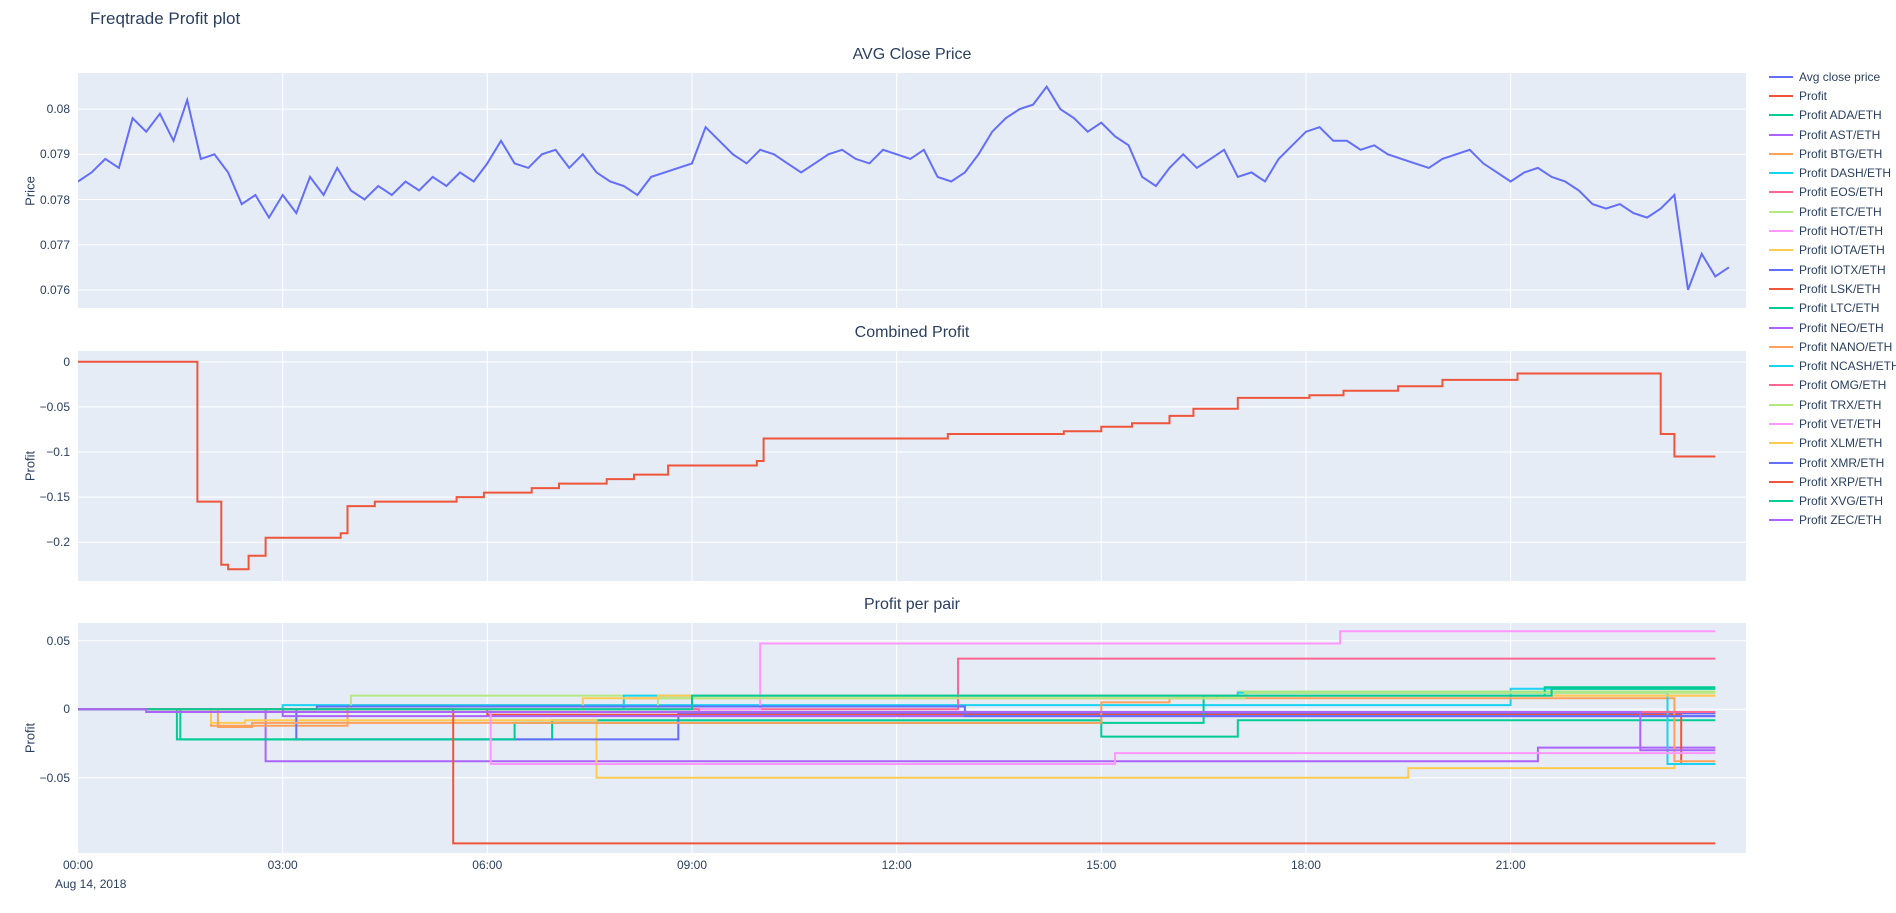 Image resolution: width=1896 pixels, height=913 pixels. What do you see at coordinates (1841, 327) in the screenshot?
I see `legend-label: Profit NEO/ETH` at bounding box center [1841, 327].